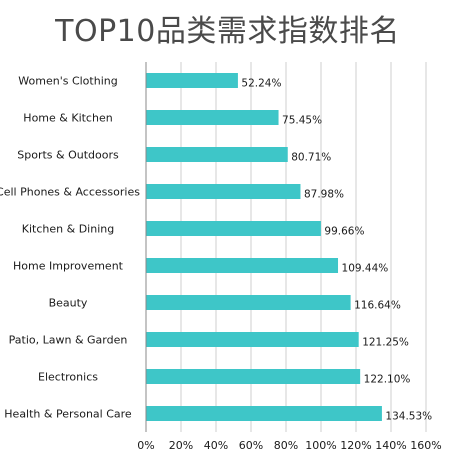 This screenshot has height=461, width=455. What do you see at coordinates (68, 229) in the screenshot?
I see `category-label: Kitchen & Dining` at bounding box center [68, 229].